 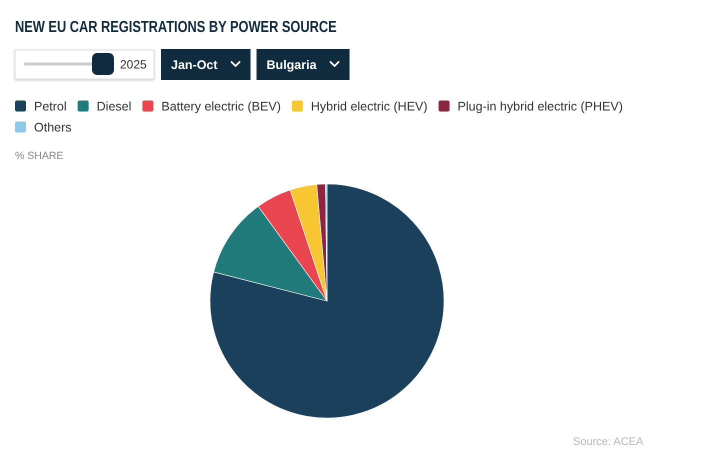 I want to click on dropdown: Jan-Oct, so click(x=206, y=64).